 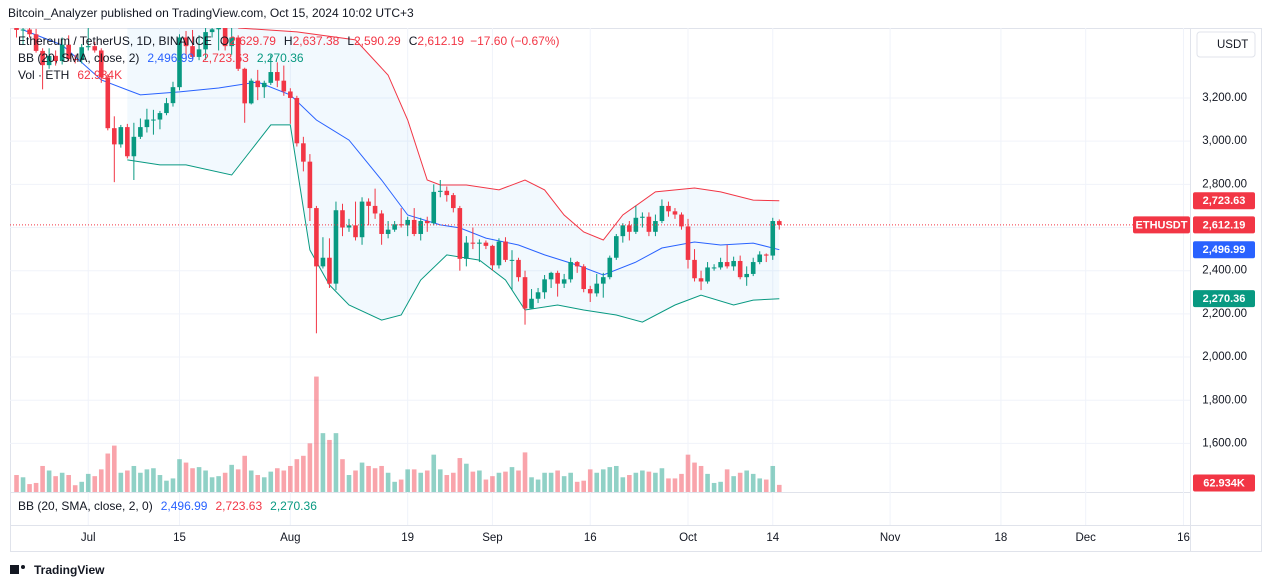 I want to click on price-marker-label: 2,270.36, so click(x=1224, y=299).